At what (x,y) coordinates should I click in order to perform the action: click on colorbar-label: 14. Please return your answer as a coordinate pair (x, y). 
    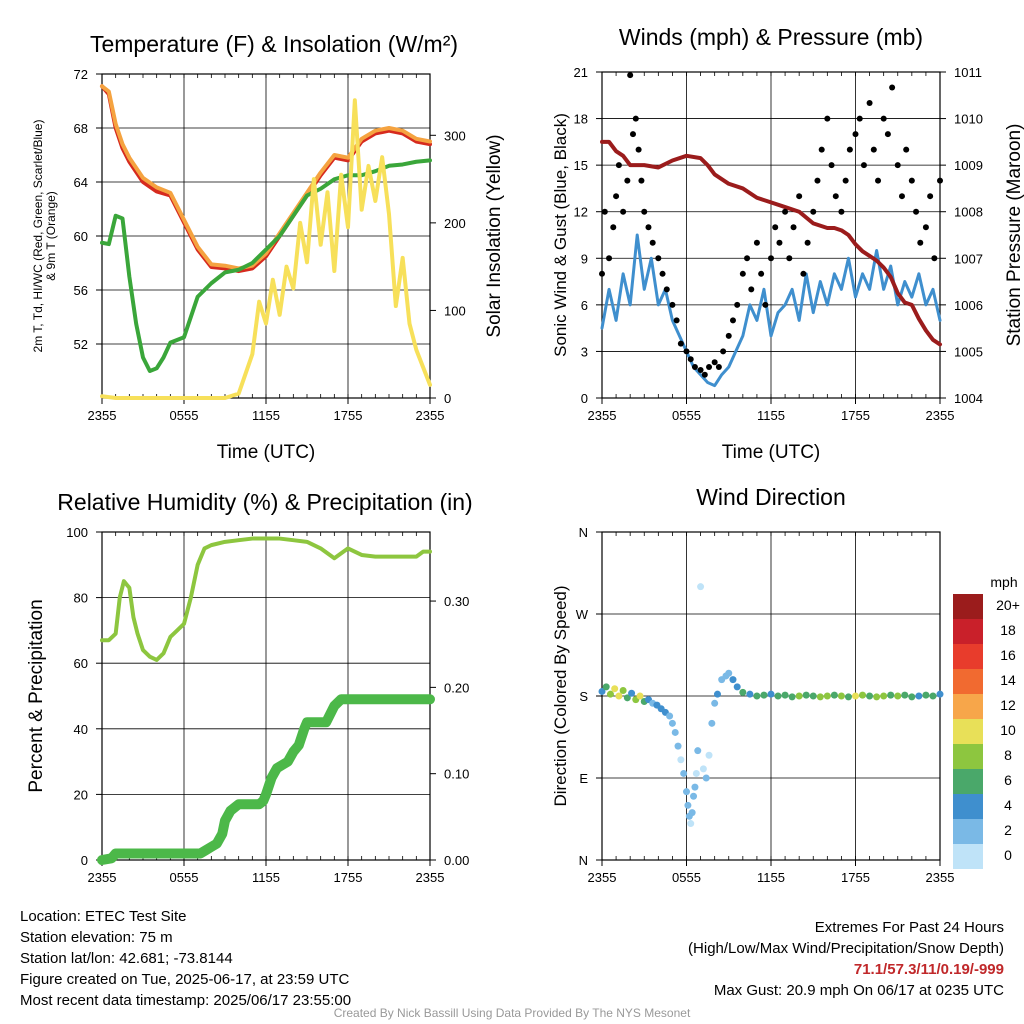
    Looking at the image, I should click on (1008, 680).